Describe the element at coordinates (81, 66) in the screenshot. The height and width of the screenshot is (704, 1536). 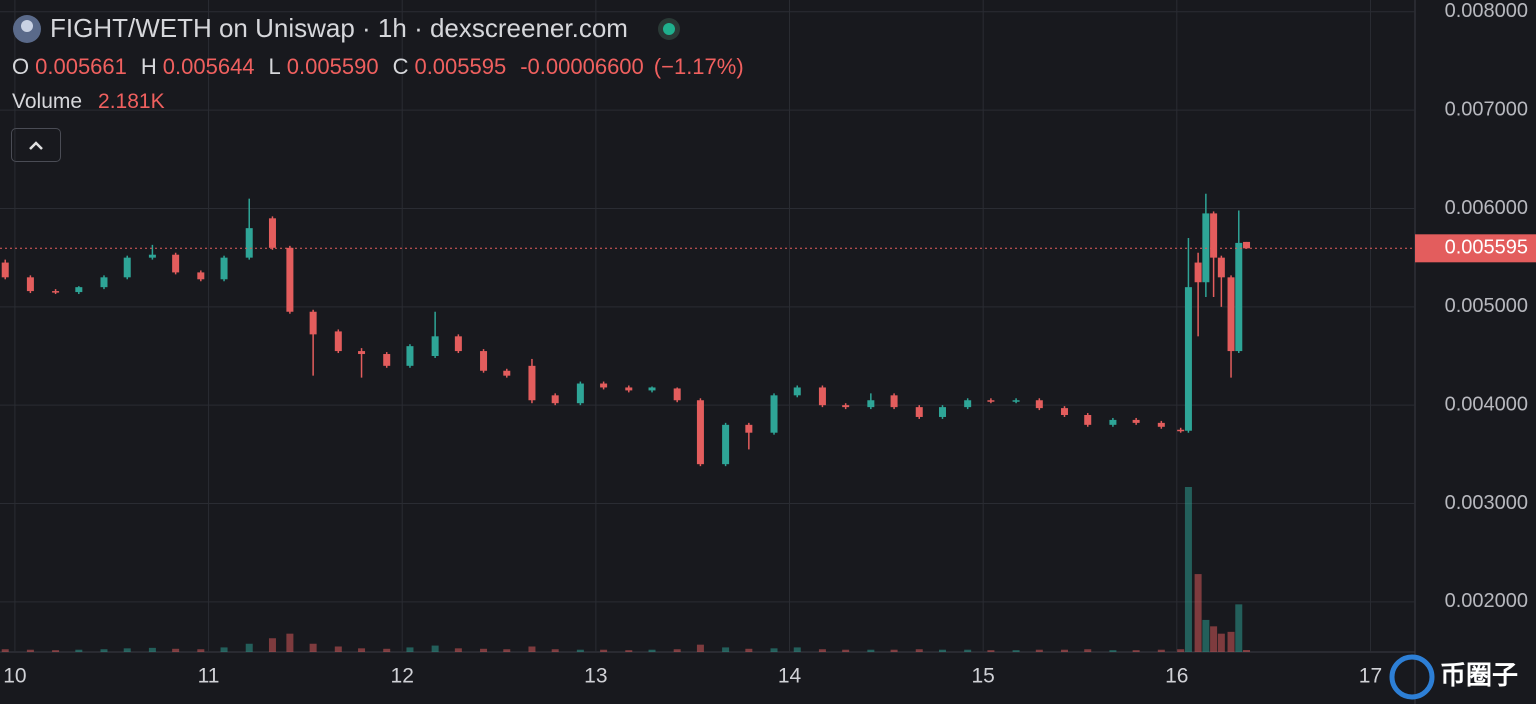
I see `ohlc-value: 0.005661` at that location.